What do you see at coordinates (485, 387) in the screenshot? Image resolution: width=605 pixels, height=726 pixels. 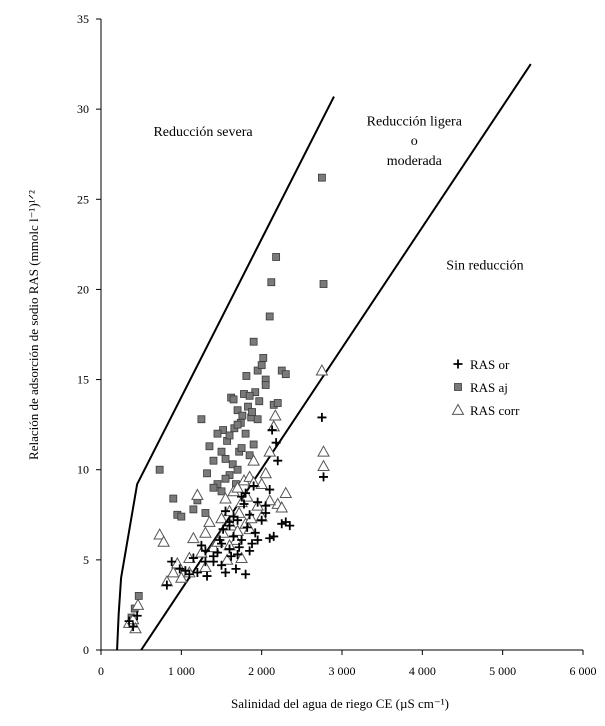 I see `legend: RAS or RAS aj RAS corr` at bounding box center [485, 387].